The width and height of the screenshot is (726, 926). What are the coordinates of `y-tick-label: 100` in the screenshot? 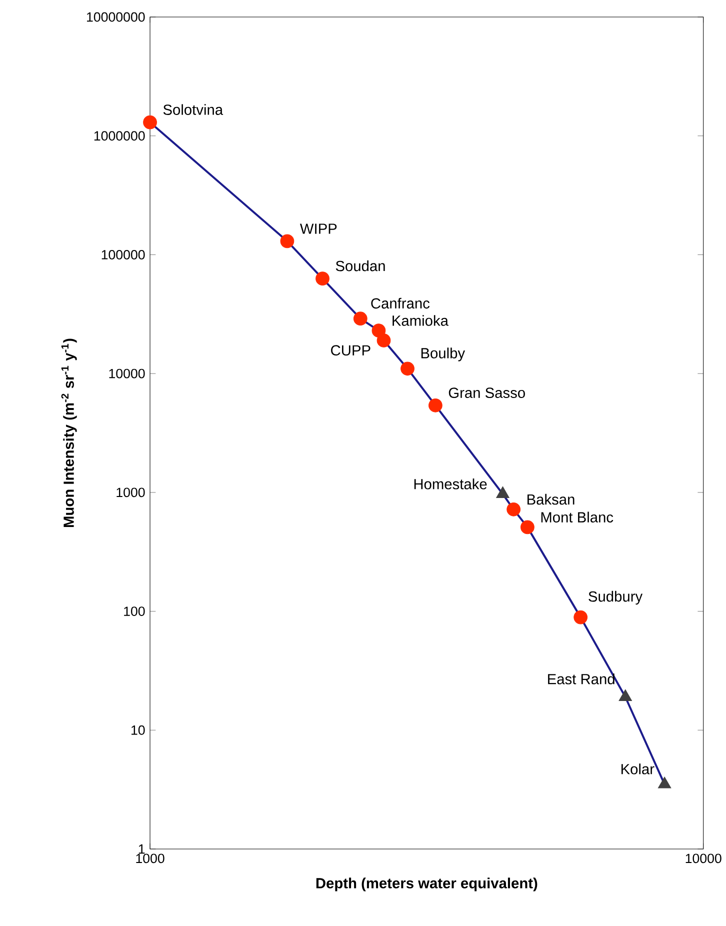 It's located at (134, 611).